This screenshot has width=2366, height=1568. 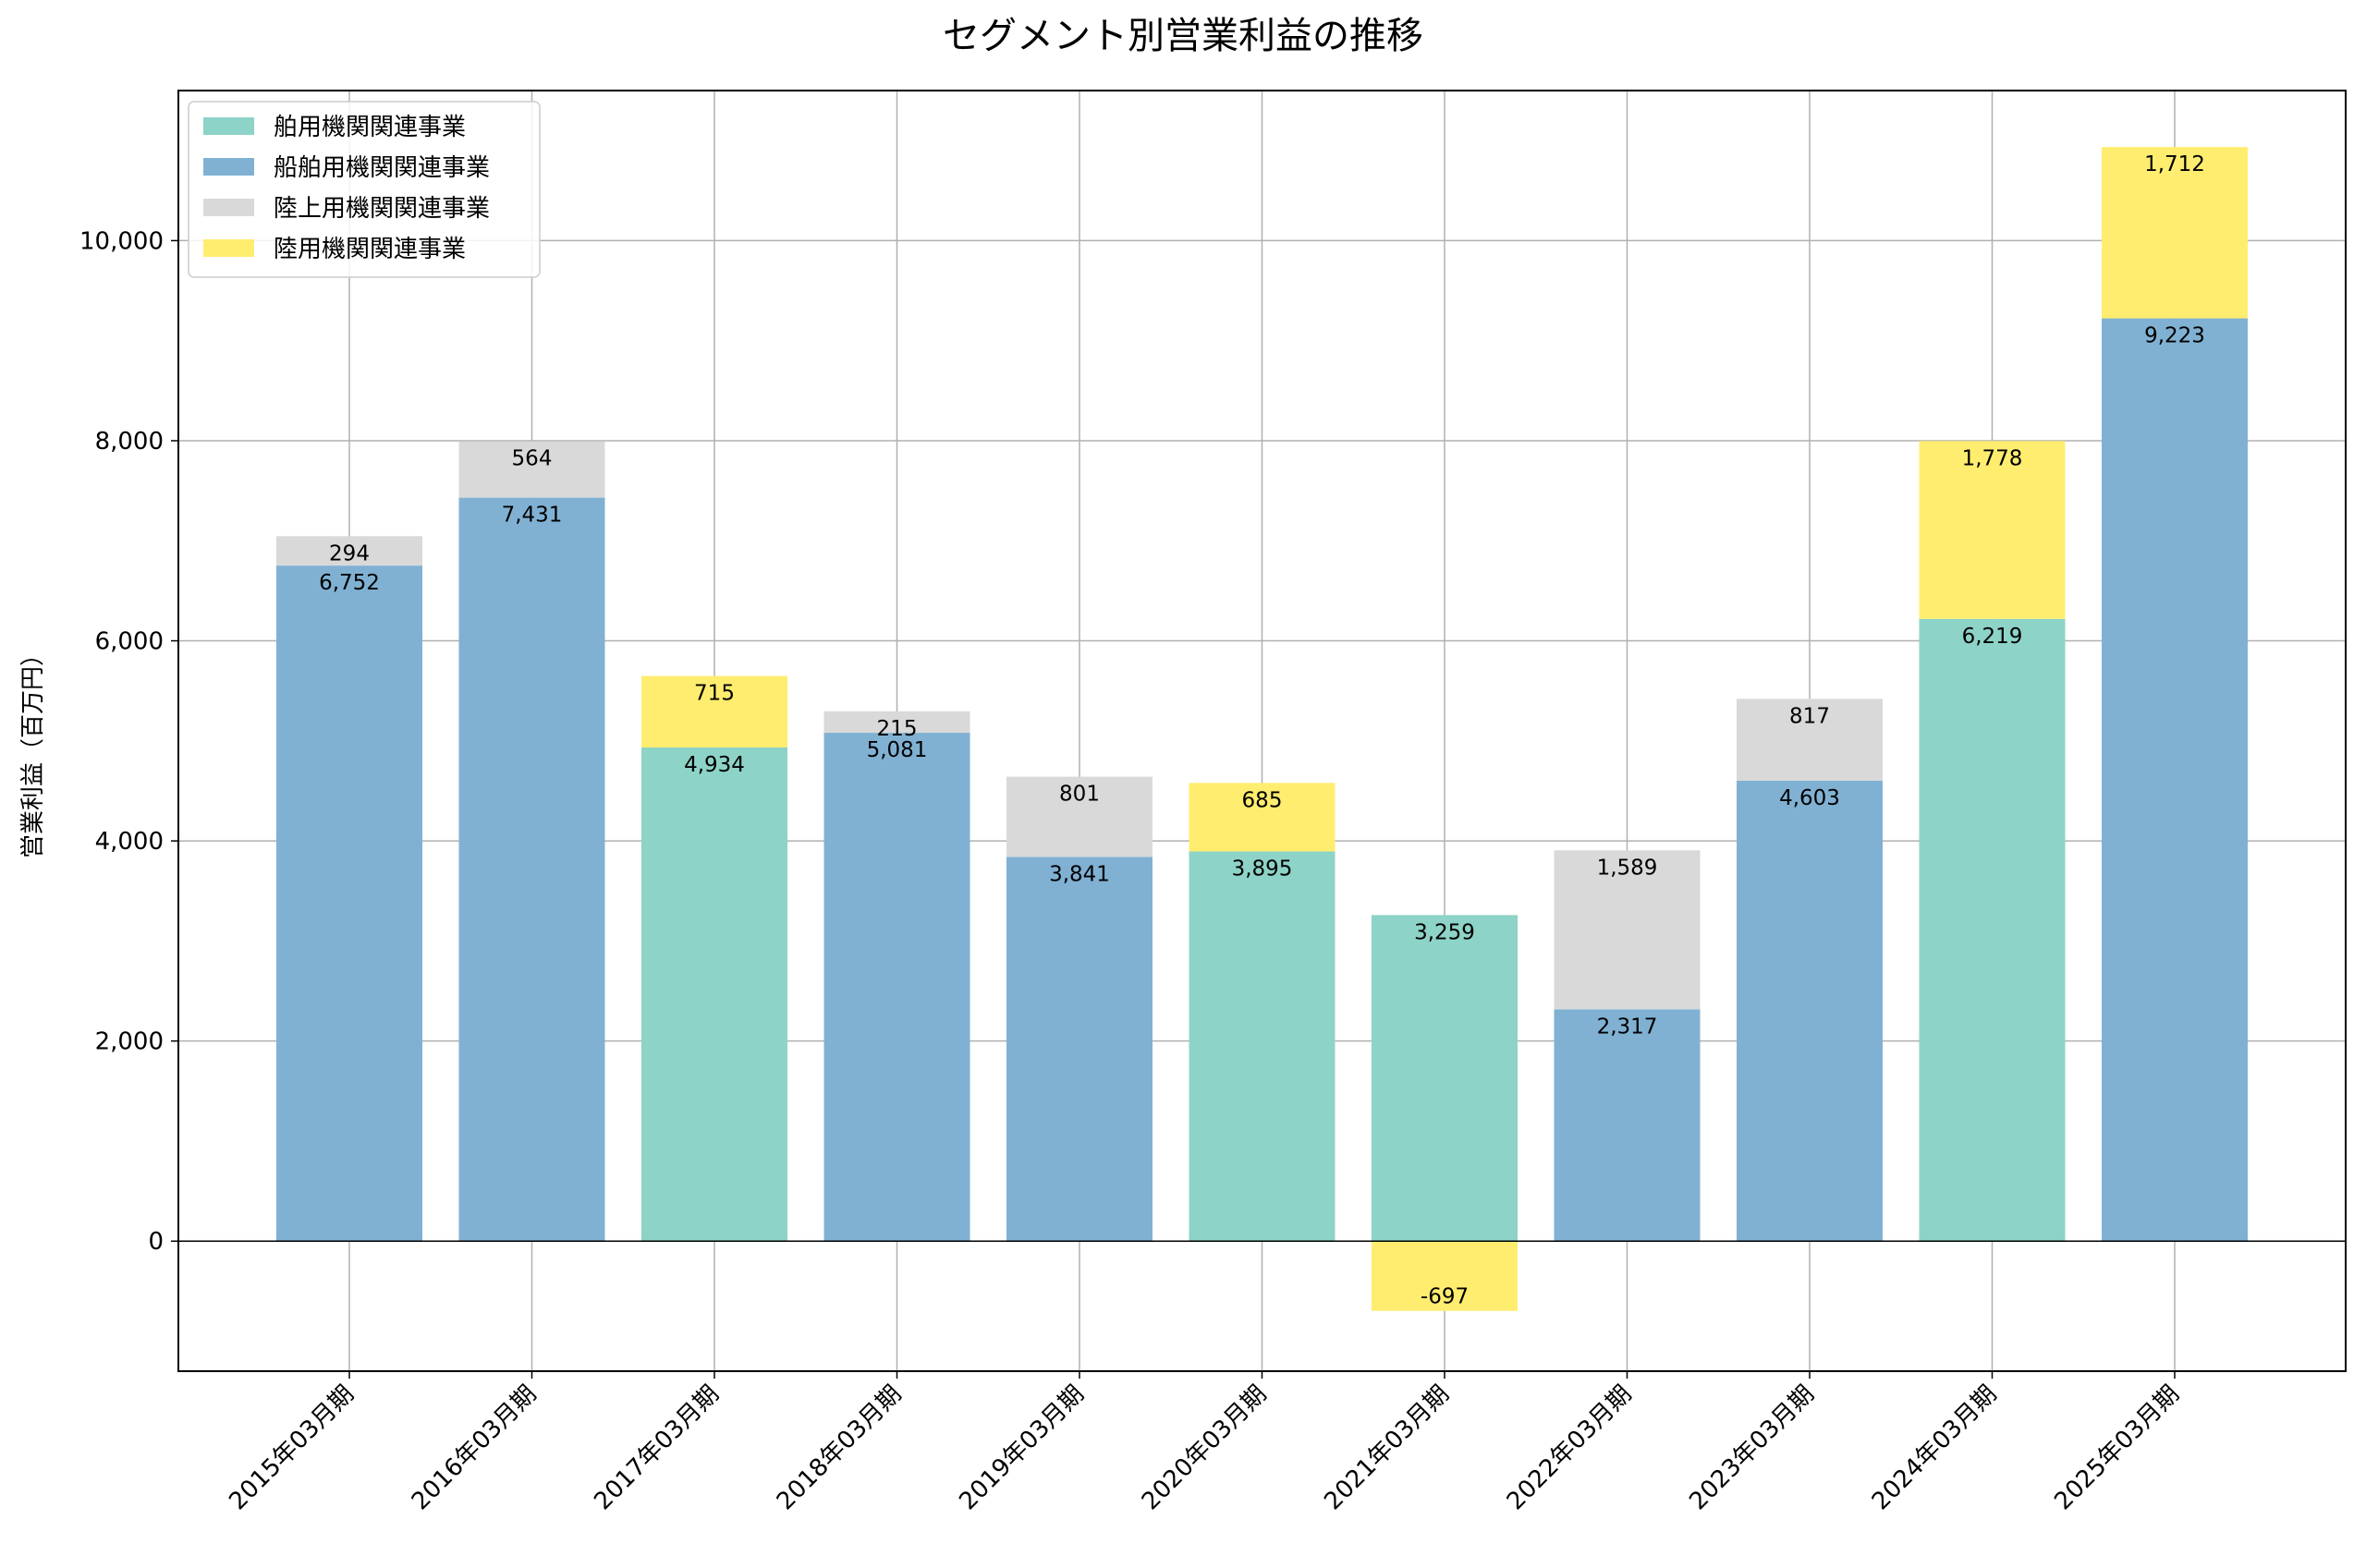 I want to click on legend-label: 舶用機関関連事業, so click(x=370, y=127).